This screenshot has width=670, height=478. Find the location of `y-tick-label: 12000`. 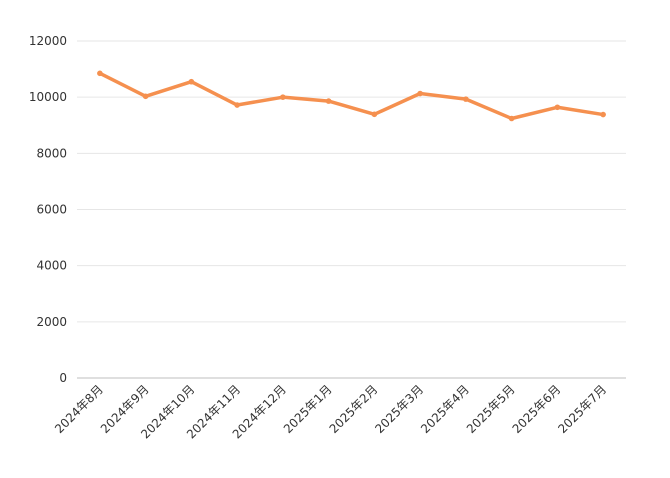

y-tick-label: 12000 is located at coordinates (48, 41).